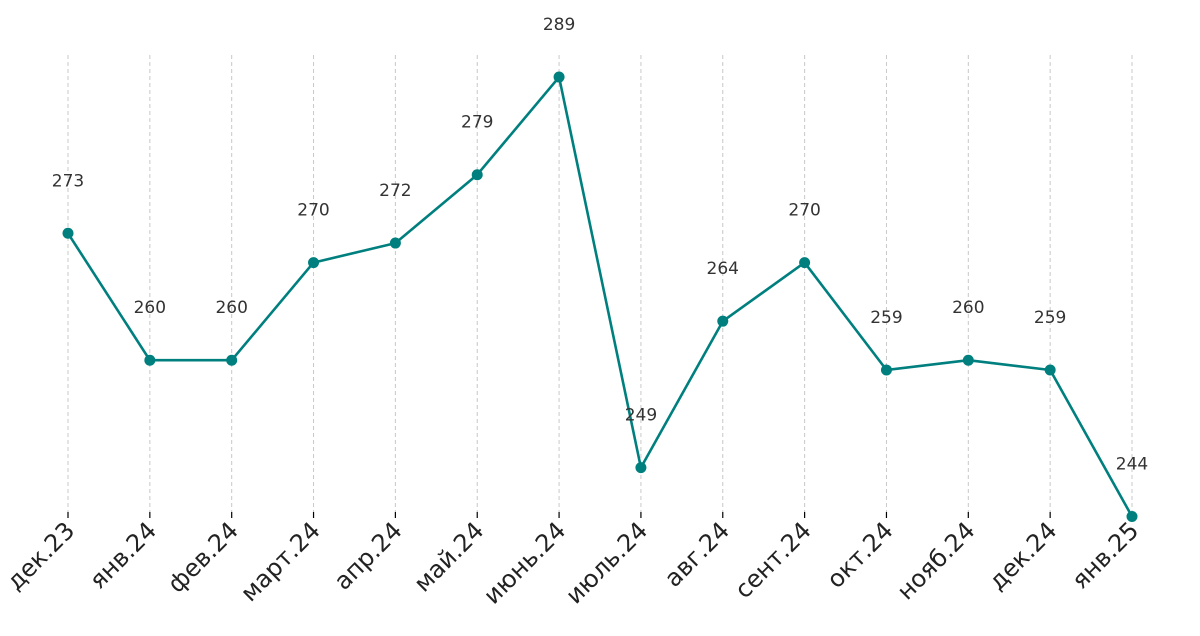 The width and height of the screenshot is (1200, 636). I want to click on data-label: 264, so click(723, 269).